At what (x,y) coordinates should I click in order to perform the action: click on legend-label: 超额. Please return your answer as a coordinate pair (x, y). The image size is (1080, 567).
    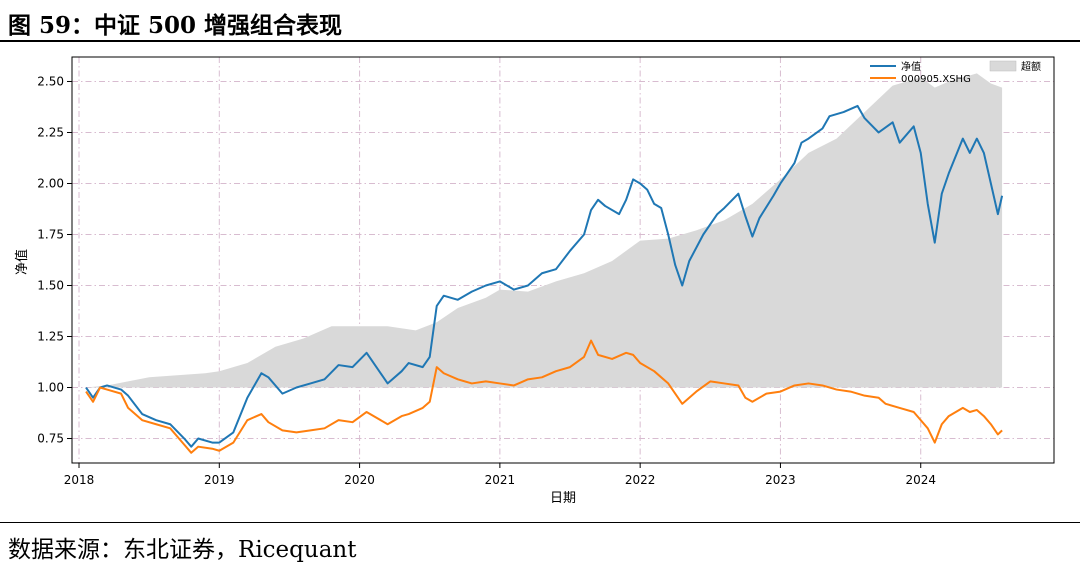
    Looking at the image, I should click on (1031, 66).